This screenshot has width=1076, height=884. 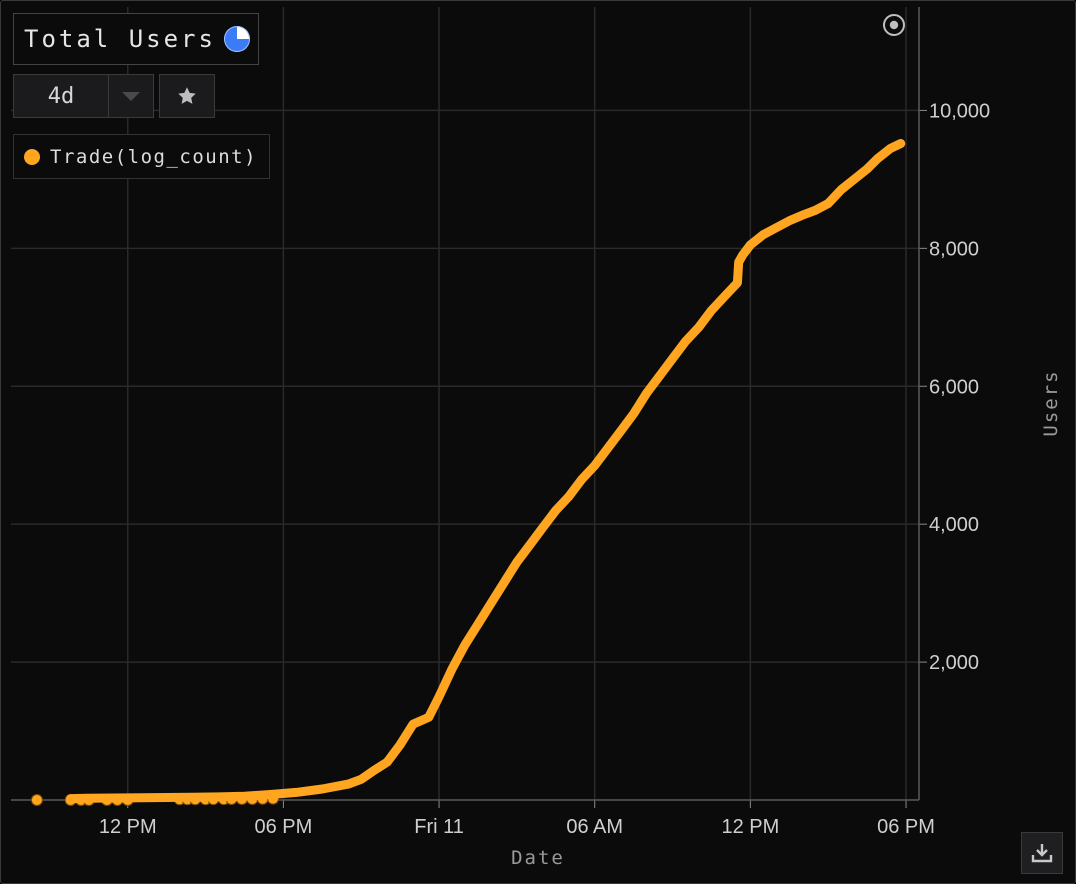 I want to click on download-icon, so click(x=1042, y=853).